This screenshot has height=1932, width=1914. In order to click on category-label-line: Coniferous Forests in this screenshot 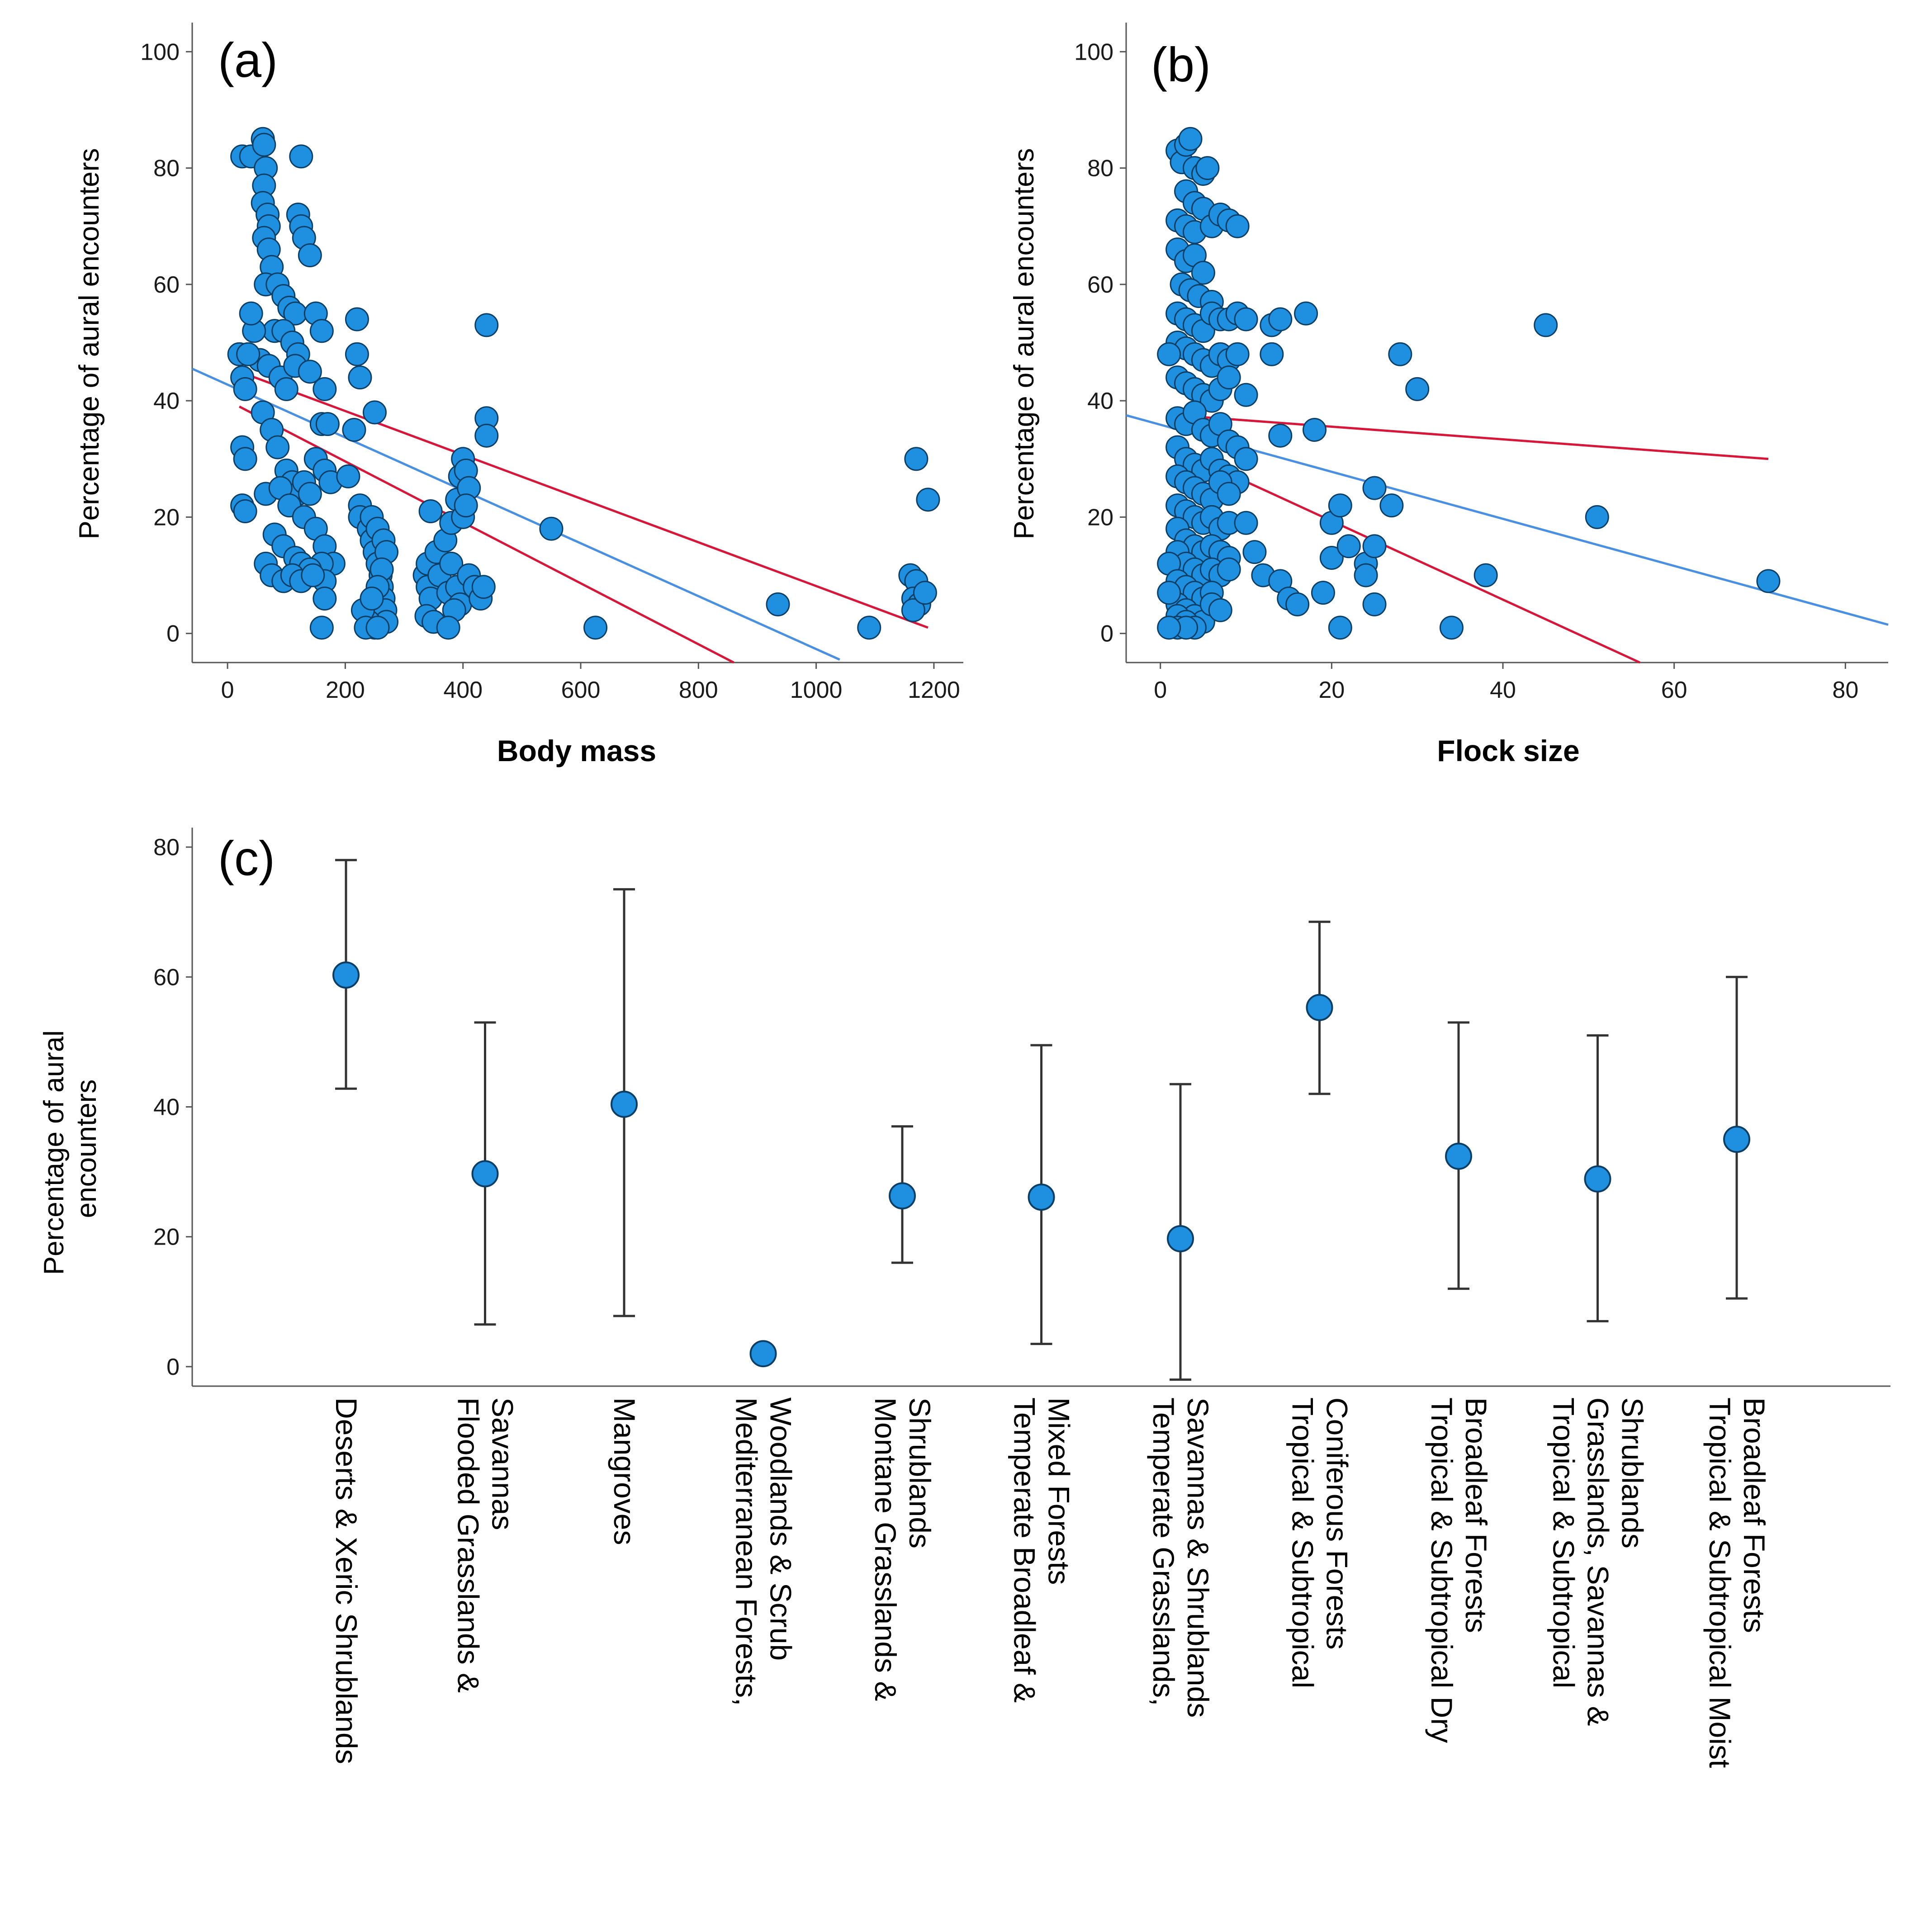, I will do `click(1337, 1523)`.